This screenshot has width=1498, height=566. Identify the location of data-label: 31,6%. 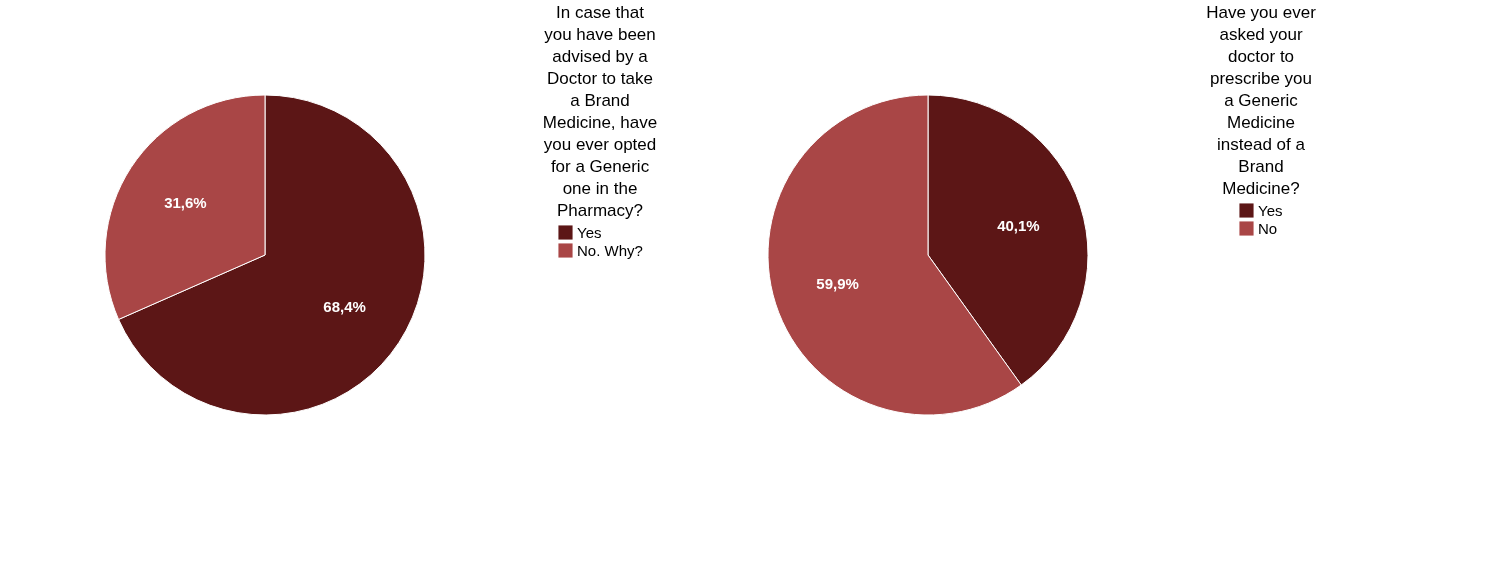
(185, 203).